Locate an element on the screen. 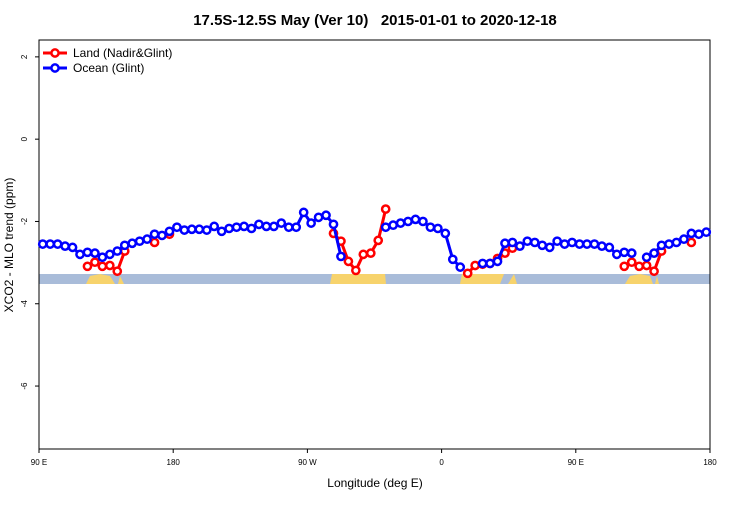  x-tick-label: 90 W is located at coordinates (307, 462).